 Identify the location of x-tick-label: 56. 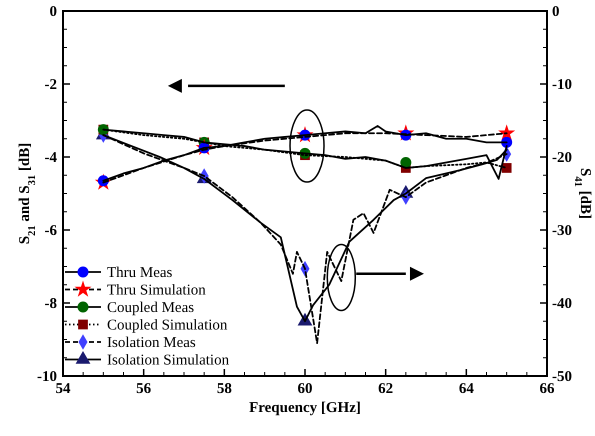
(144, 389).